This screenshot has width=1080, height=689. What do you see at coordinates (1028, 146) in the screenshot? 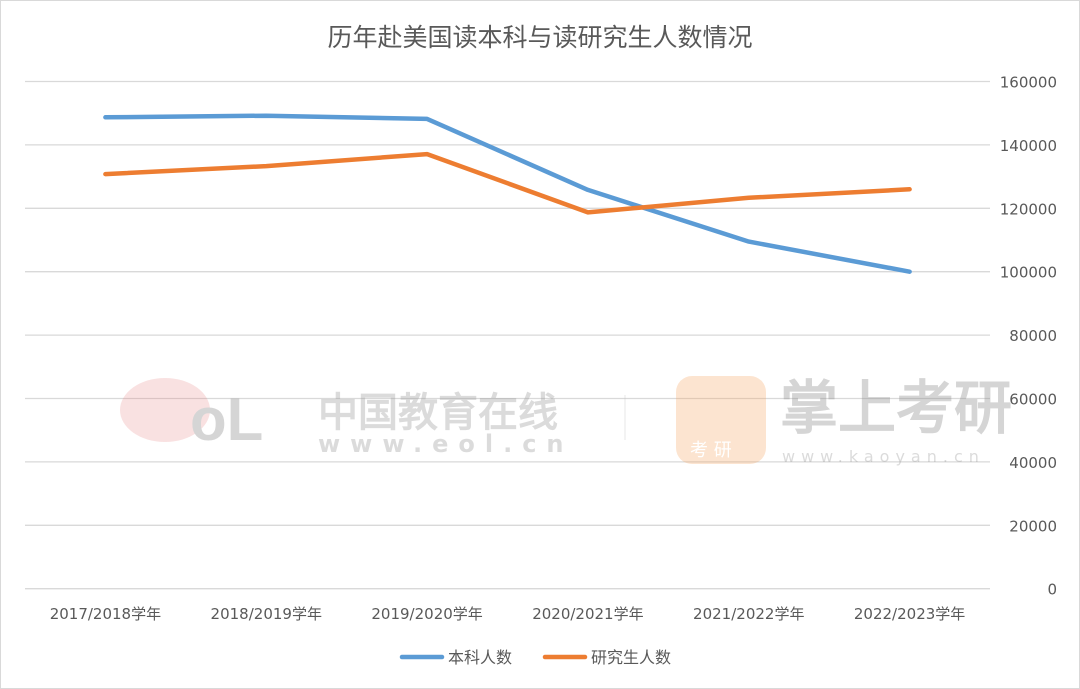
I see `y-tick-label: 140000` at bounding box center [1028, 146].